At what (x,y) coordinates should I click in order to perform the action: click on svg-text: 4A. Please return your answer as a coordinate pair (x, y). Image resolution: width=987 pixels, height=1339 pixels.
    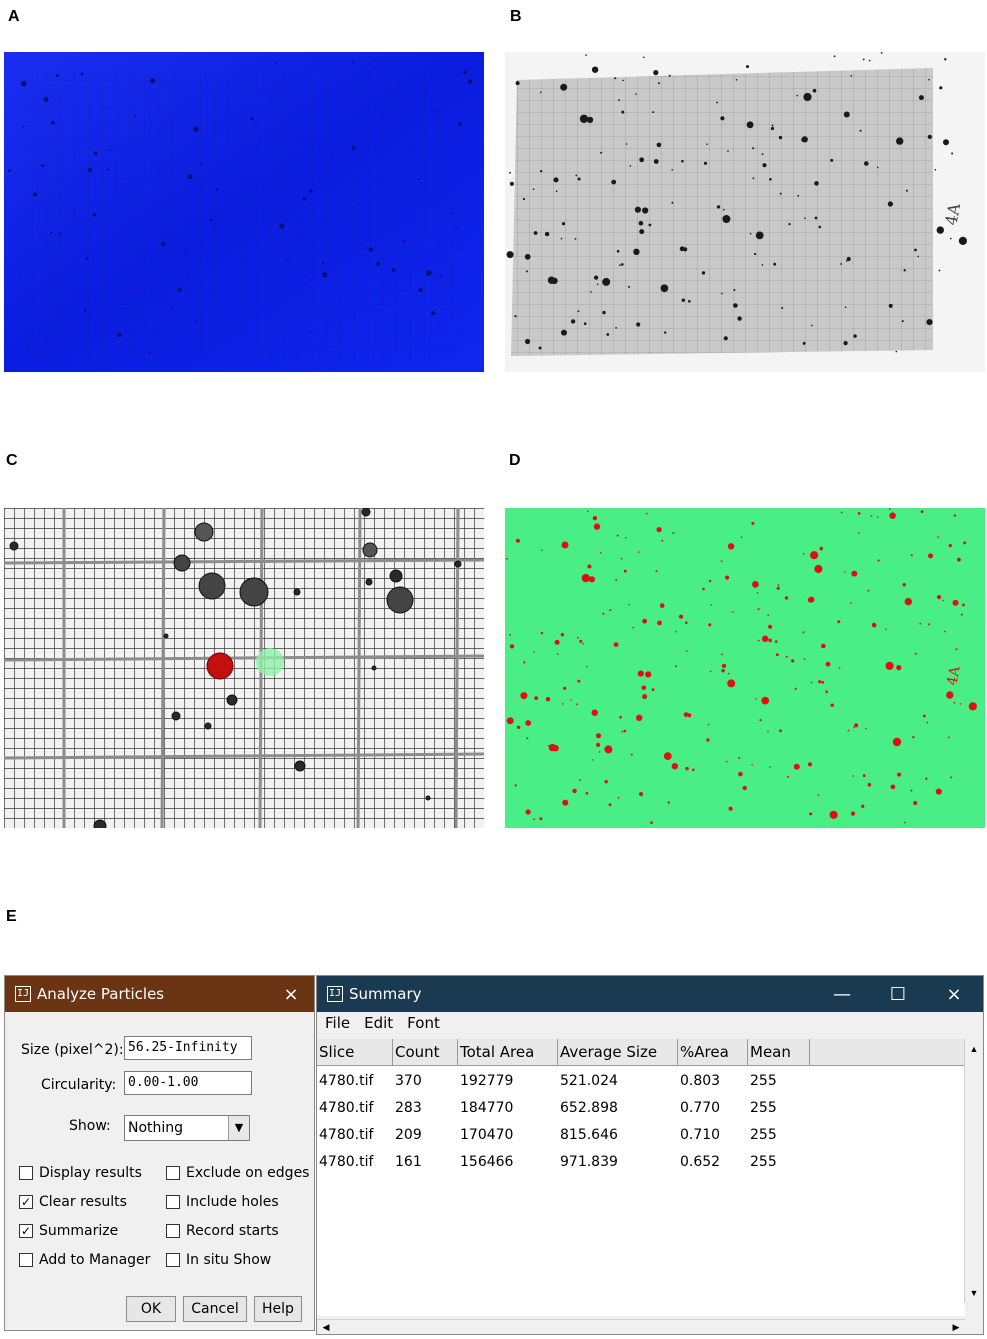
    Looking at the image, I should click on (953, 675).